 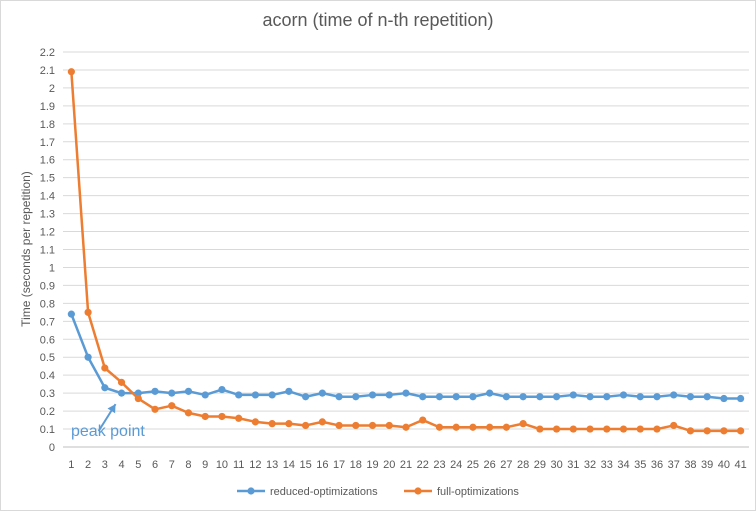 I want to click on y-tick-label: 0.3, so click(x=47, y=394).